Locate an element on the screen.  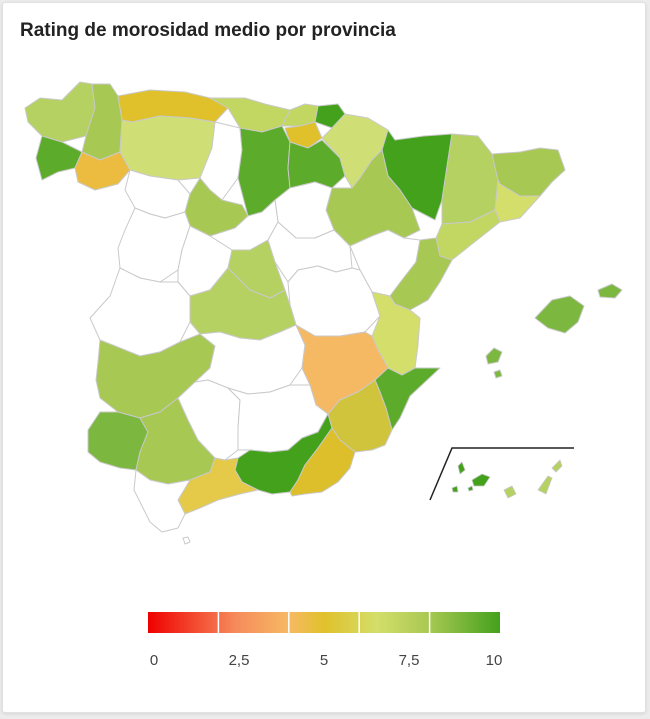
province-almeria is located at coordinates (322, 462).